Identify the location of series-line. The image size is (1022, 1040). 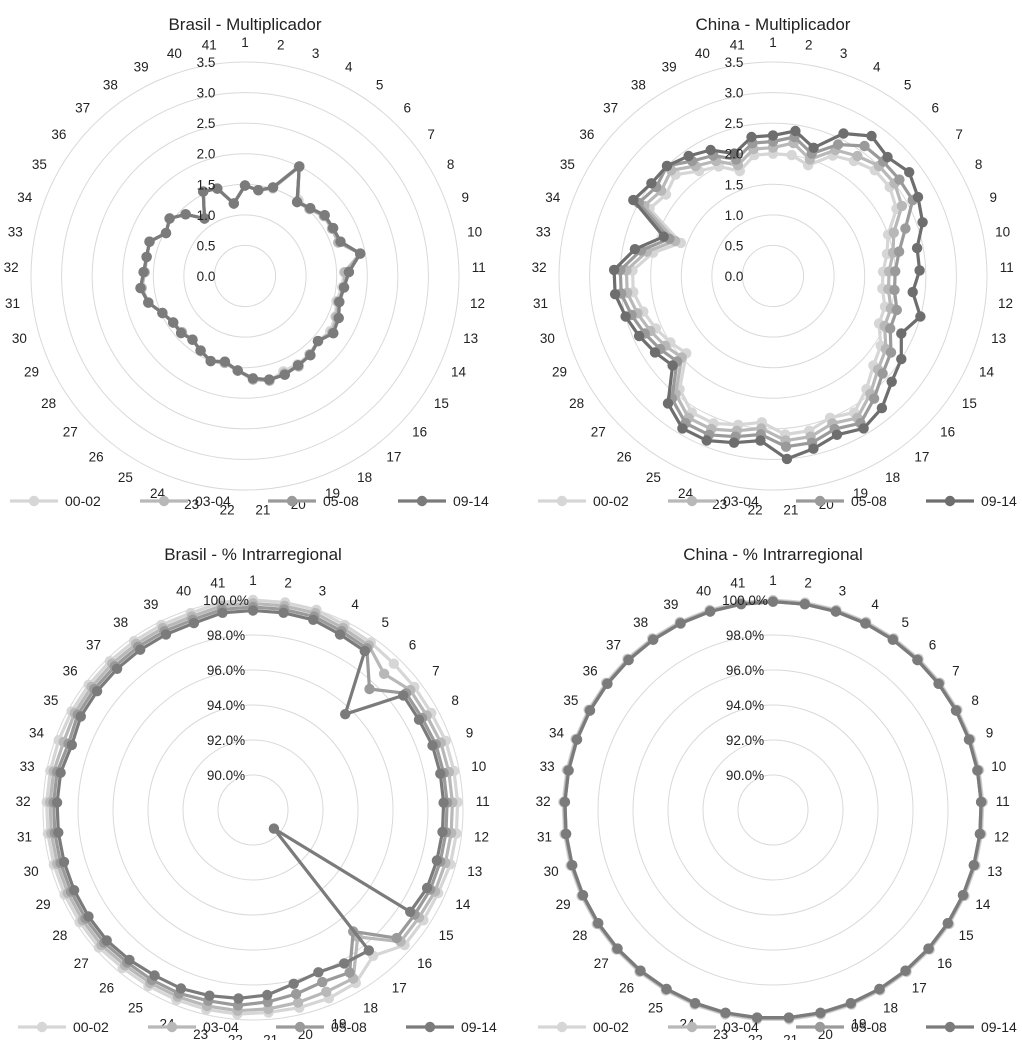
(250, 273).